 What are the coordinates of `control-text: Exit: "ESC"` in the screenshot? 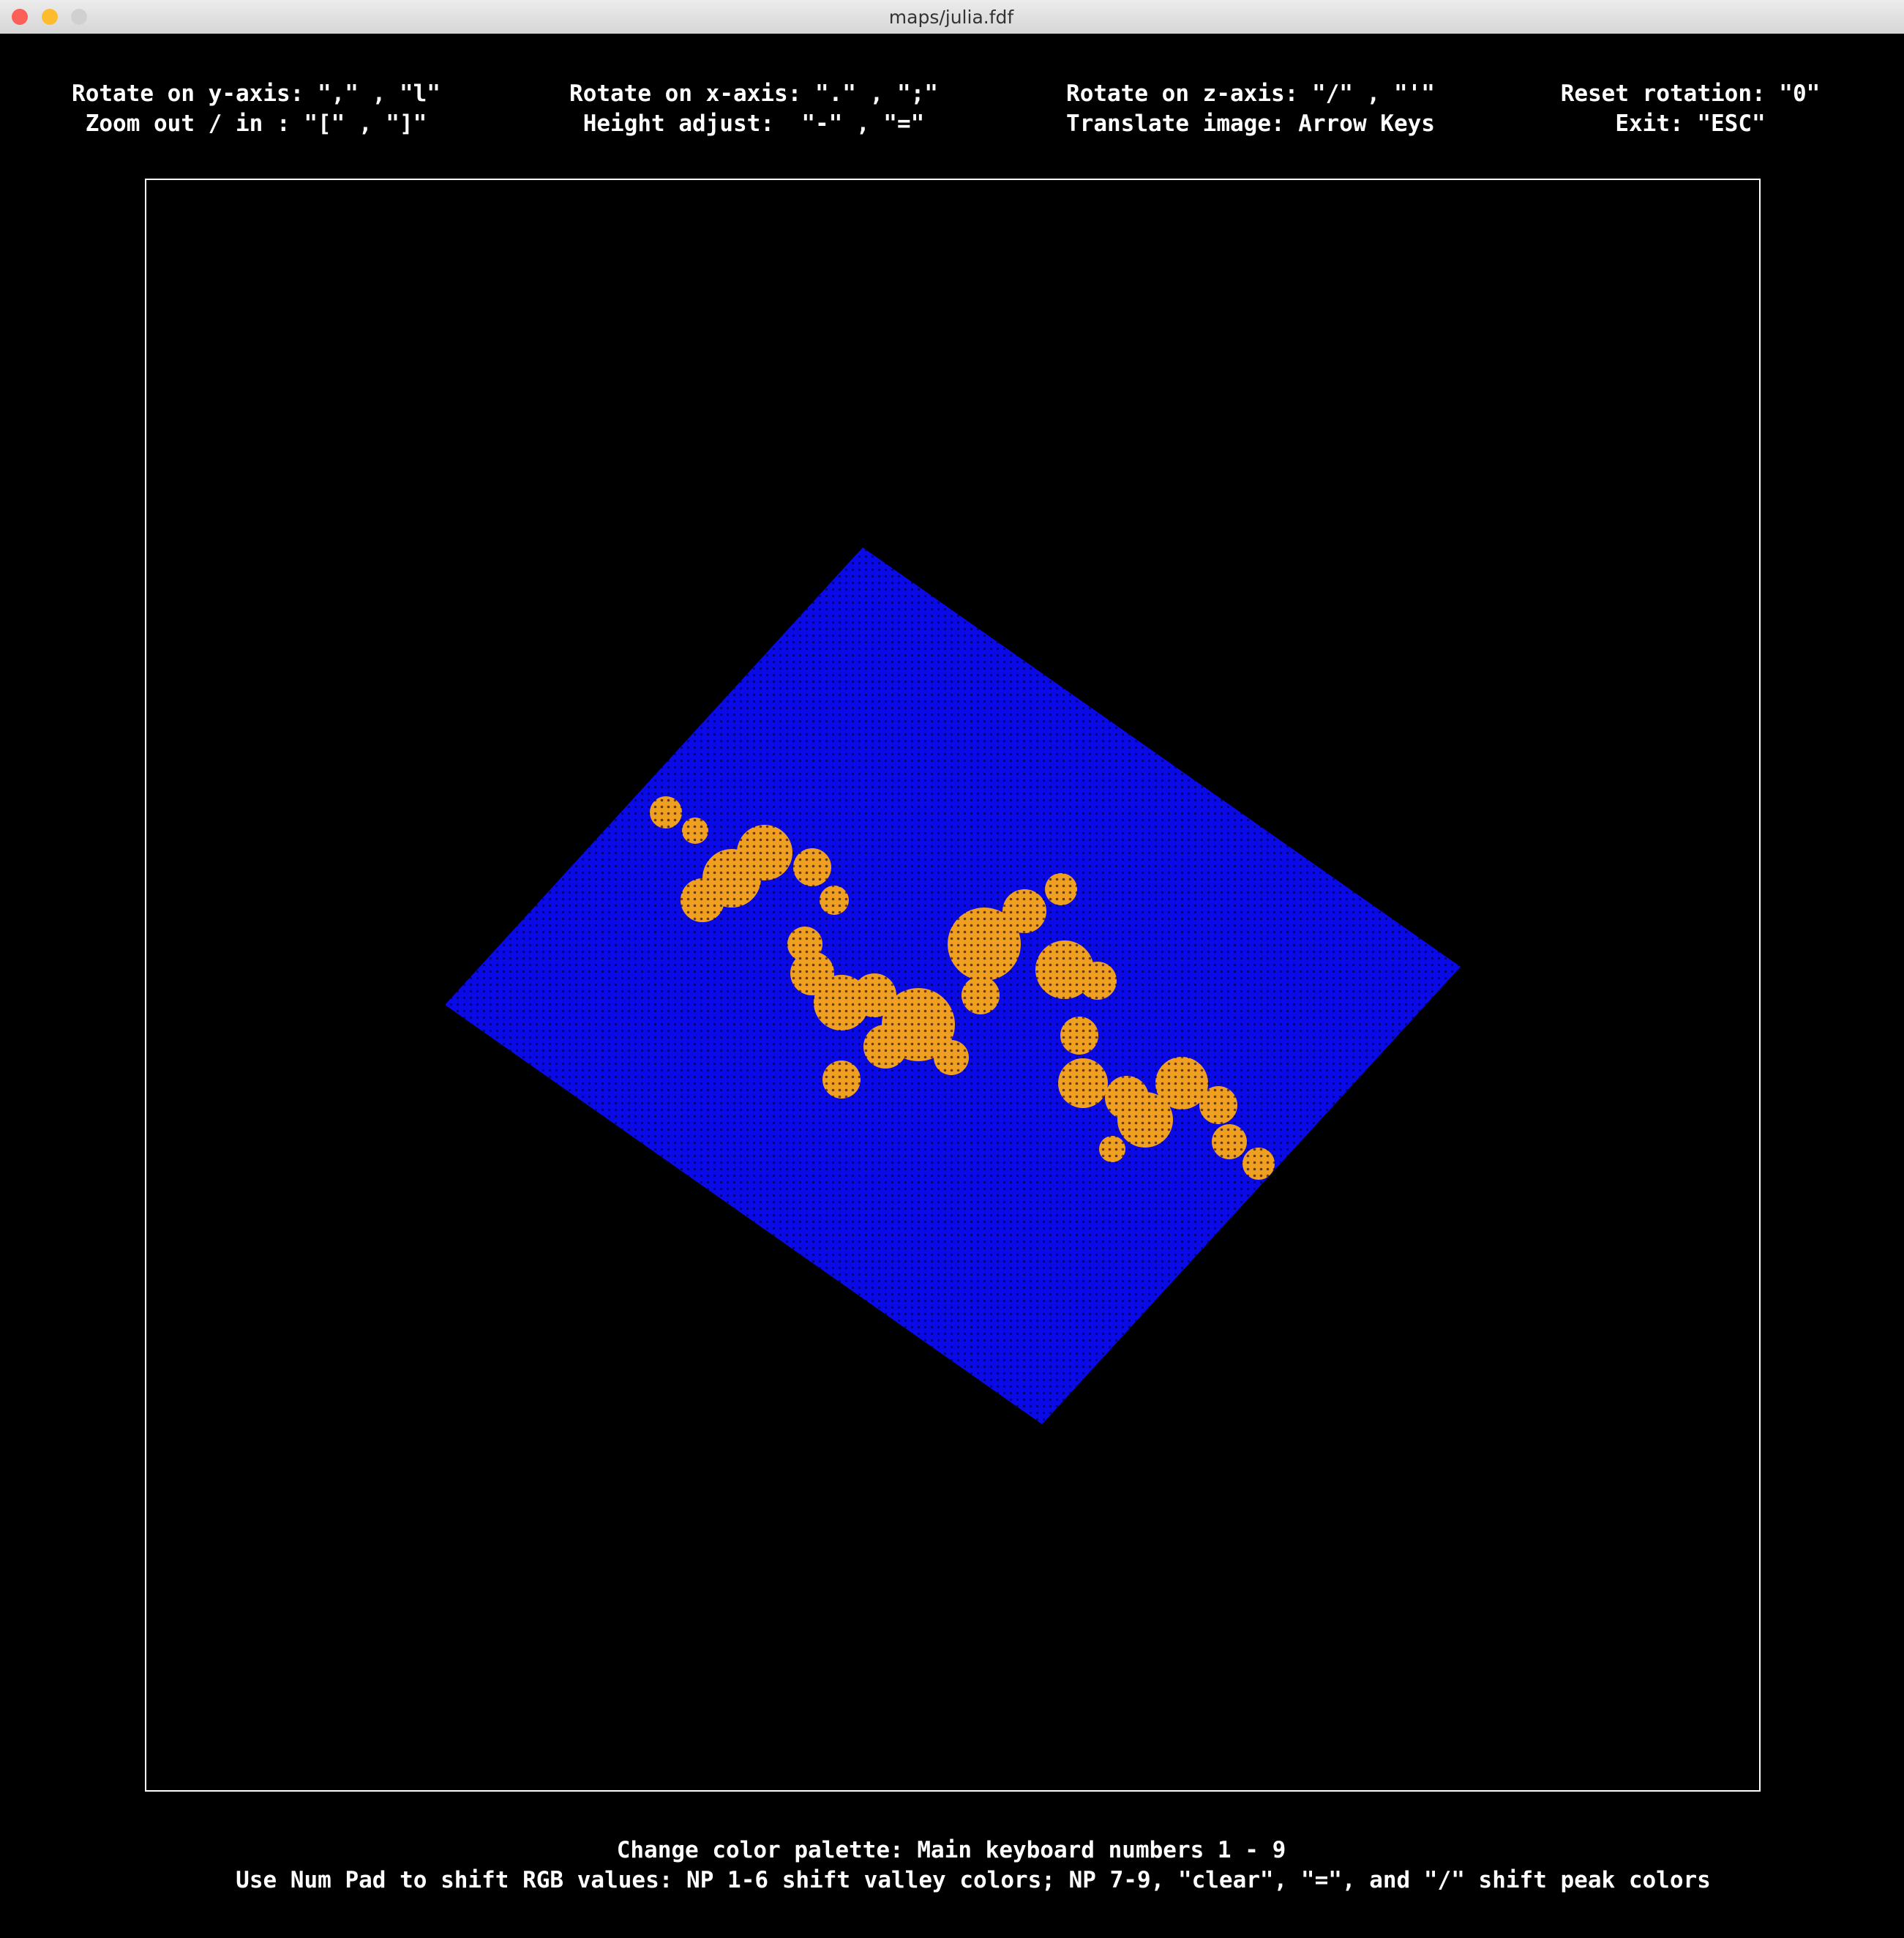 It's located at (1690, 124).